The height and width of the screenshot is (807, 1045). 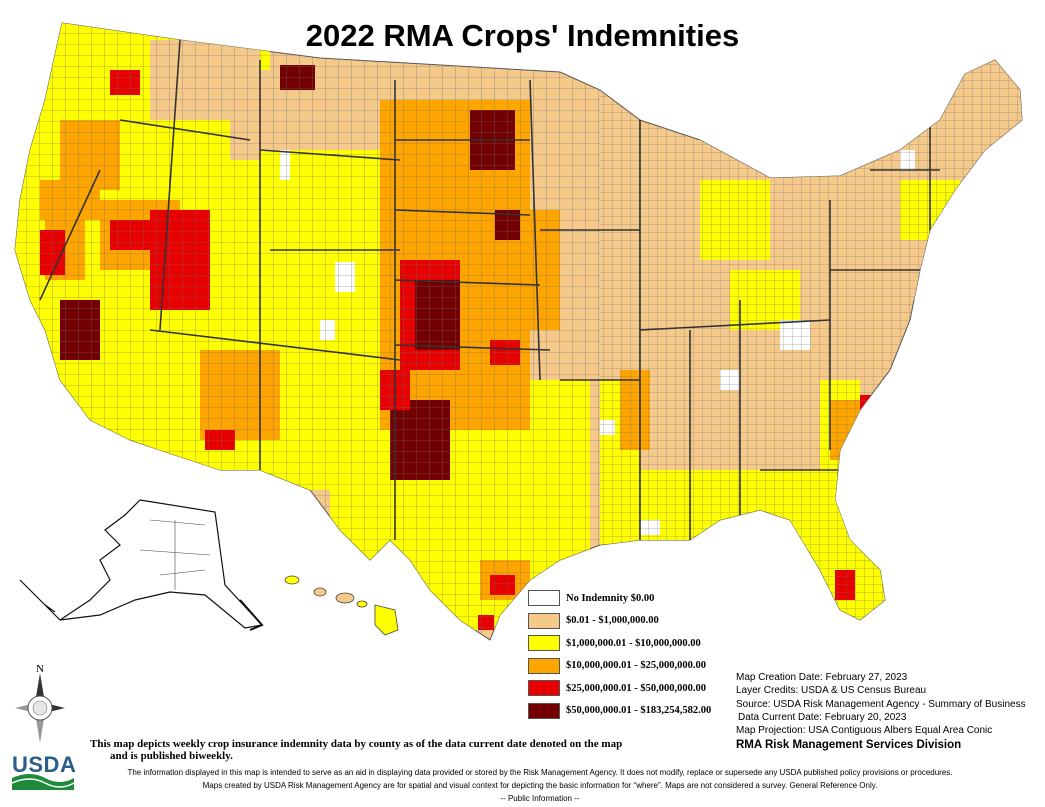 I want to click on legend-label: $10,000,000.01 - $25,000,000.00, so click(x=636, y=666).